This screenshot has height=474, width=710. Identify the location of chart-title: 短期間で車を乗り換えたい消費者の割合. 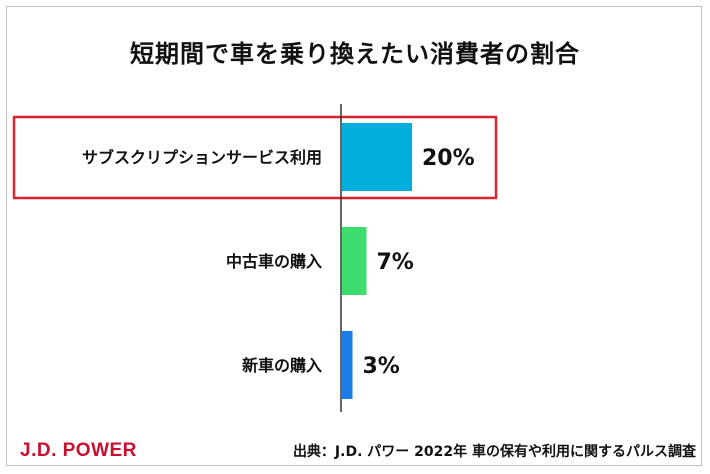
(355, 54).